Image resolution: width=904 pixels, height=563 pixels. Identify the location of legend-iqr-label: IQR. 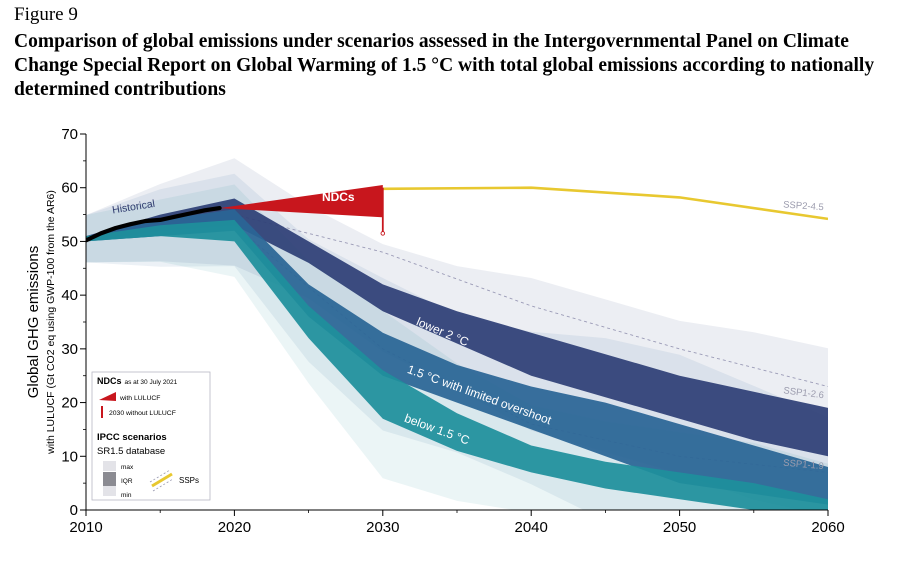
(127, 481).